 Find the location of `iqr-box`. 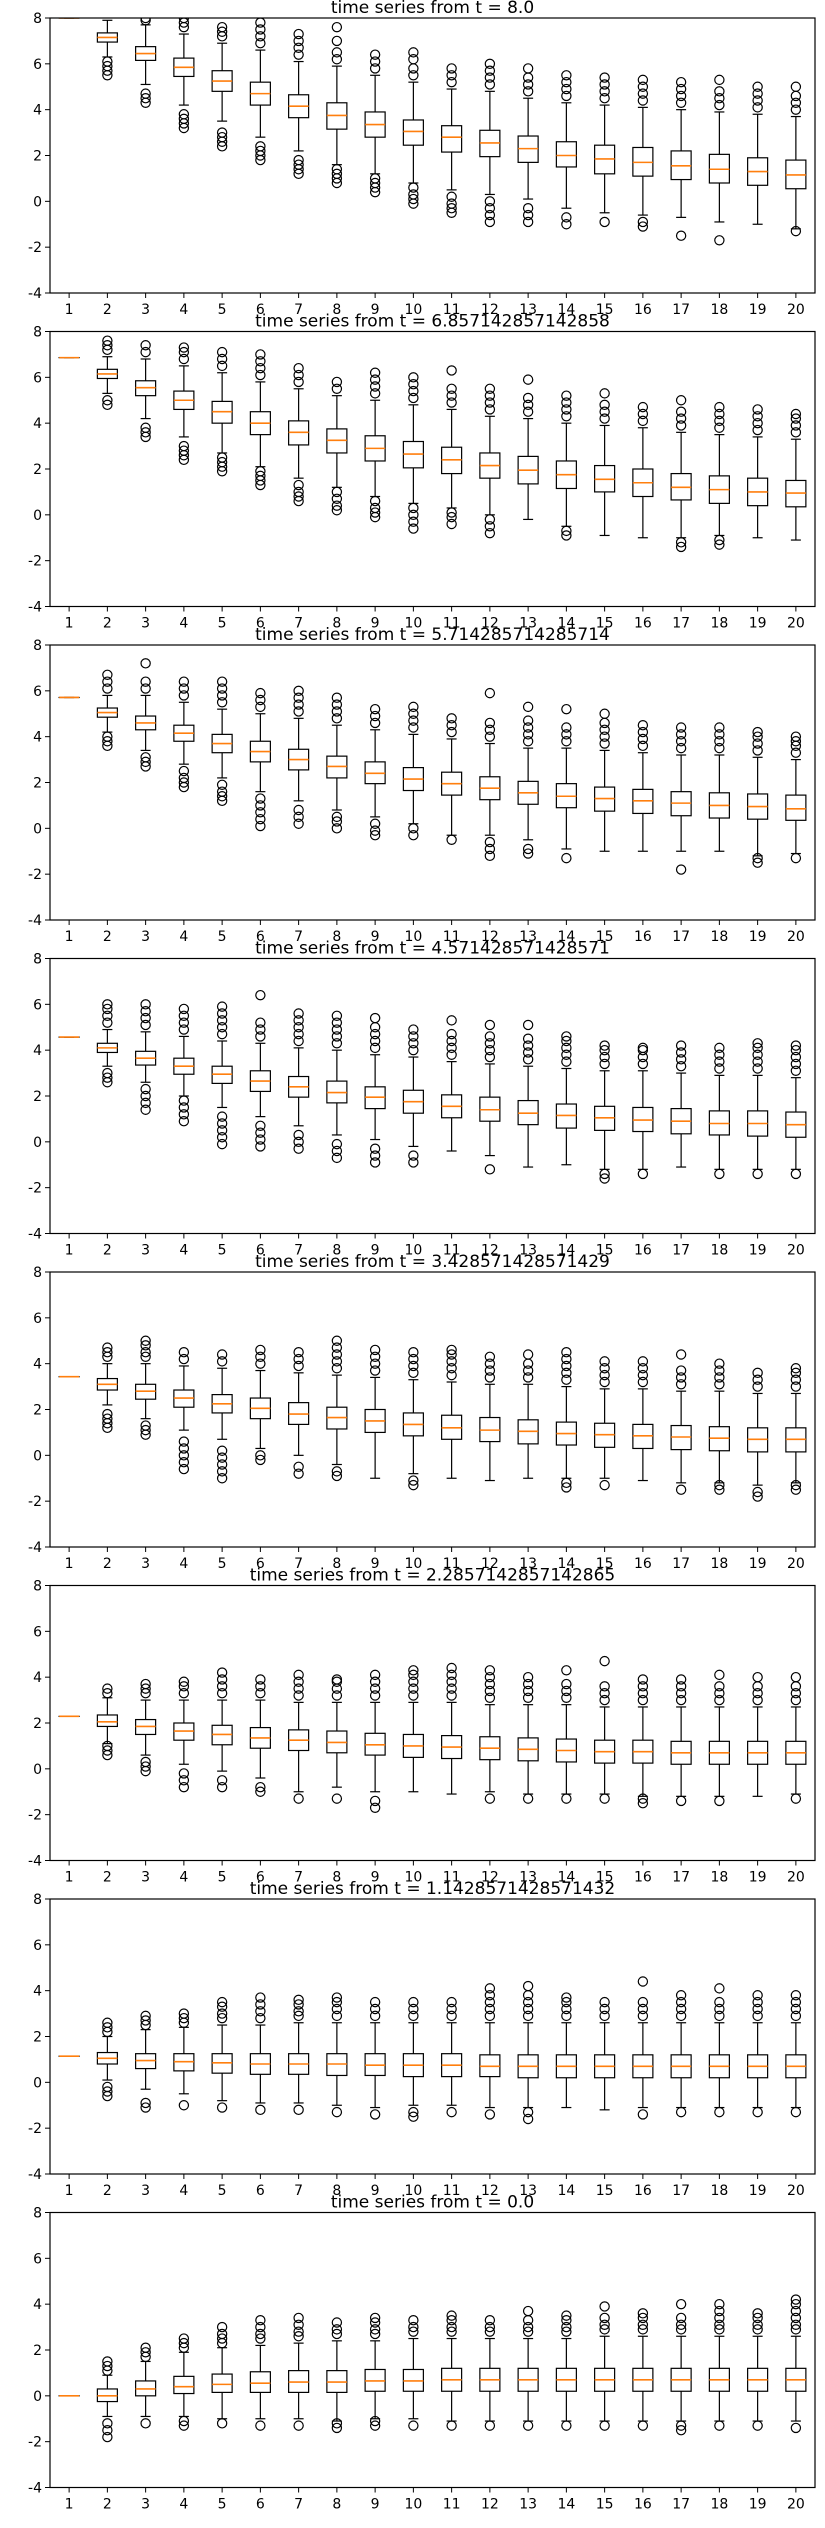

iqr-box is located at coordinates (796, 807).